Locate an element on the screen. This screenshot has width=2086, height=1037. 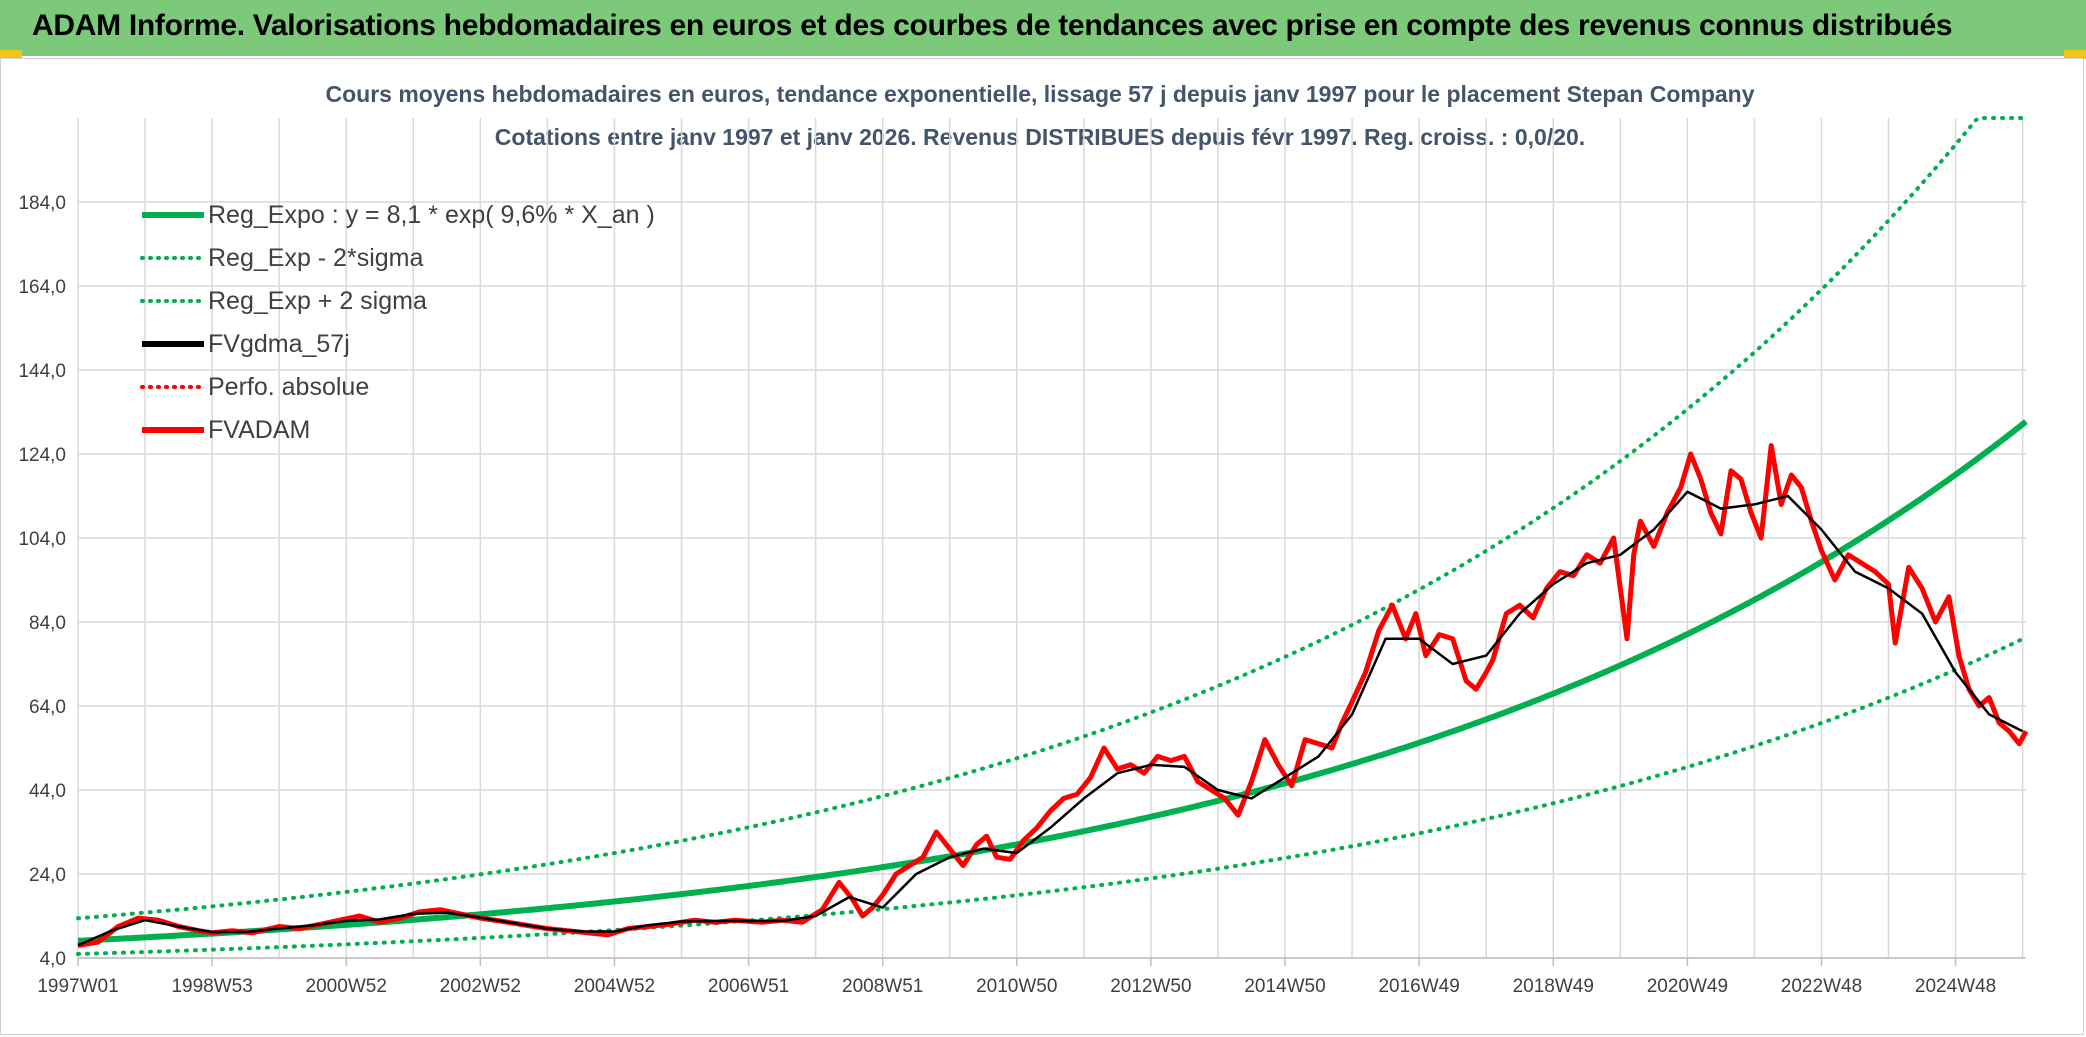
y-tick-label: 104,0 is located at coordinates (42, 539).